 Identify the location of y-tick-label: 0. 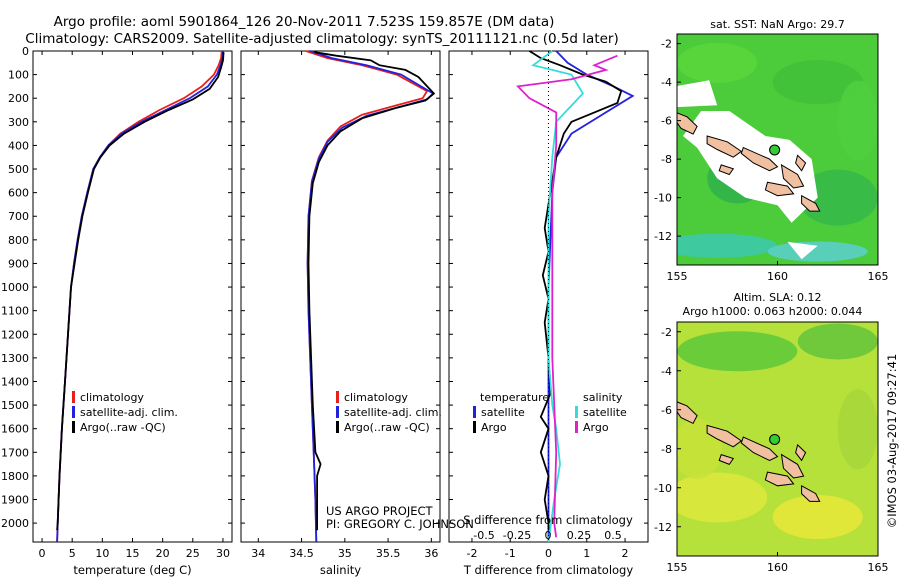
(25, 51).